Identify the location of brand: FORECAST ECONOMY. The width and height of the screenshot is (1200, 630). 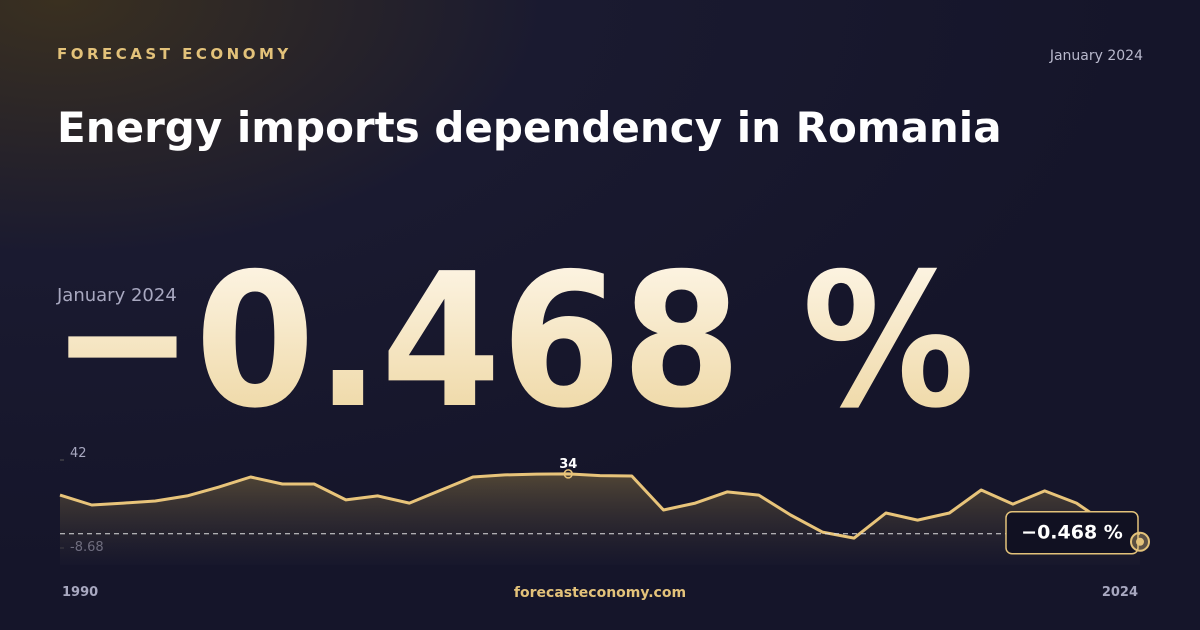
(174, 54).